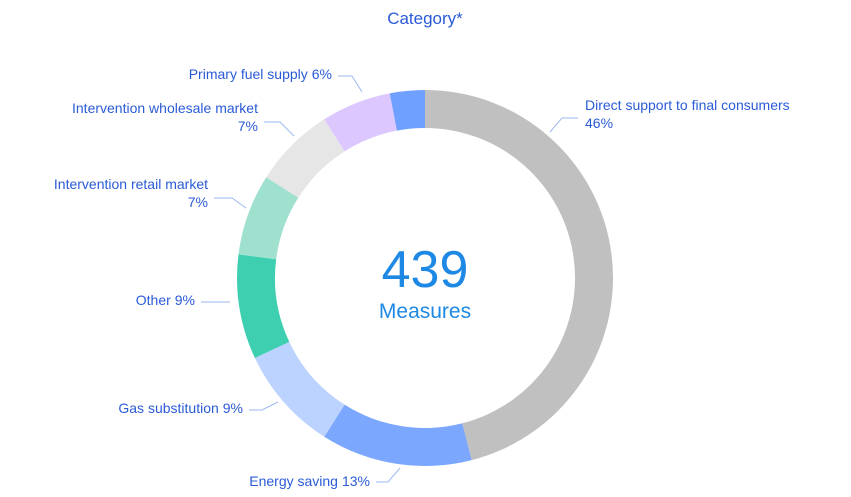  Describe the element at coordinates (687, 114) in the screenshot. I see `slice-label: Direct support to final consumers 46%` at that location.